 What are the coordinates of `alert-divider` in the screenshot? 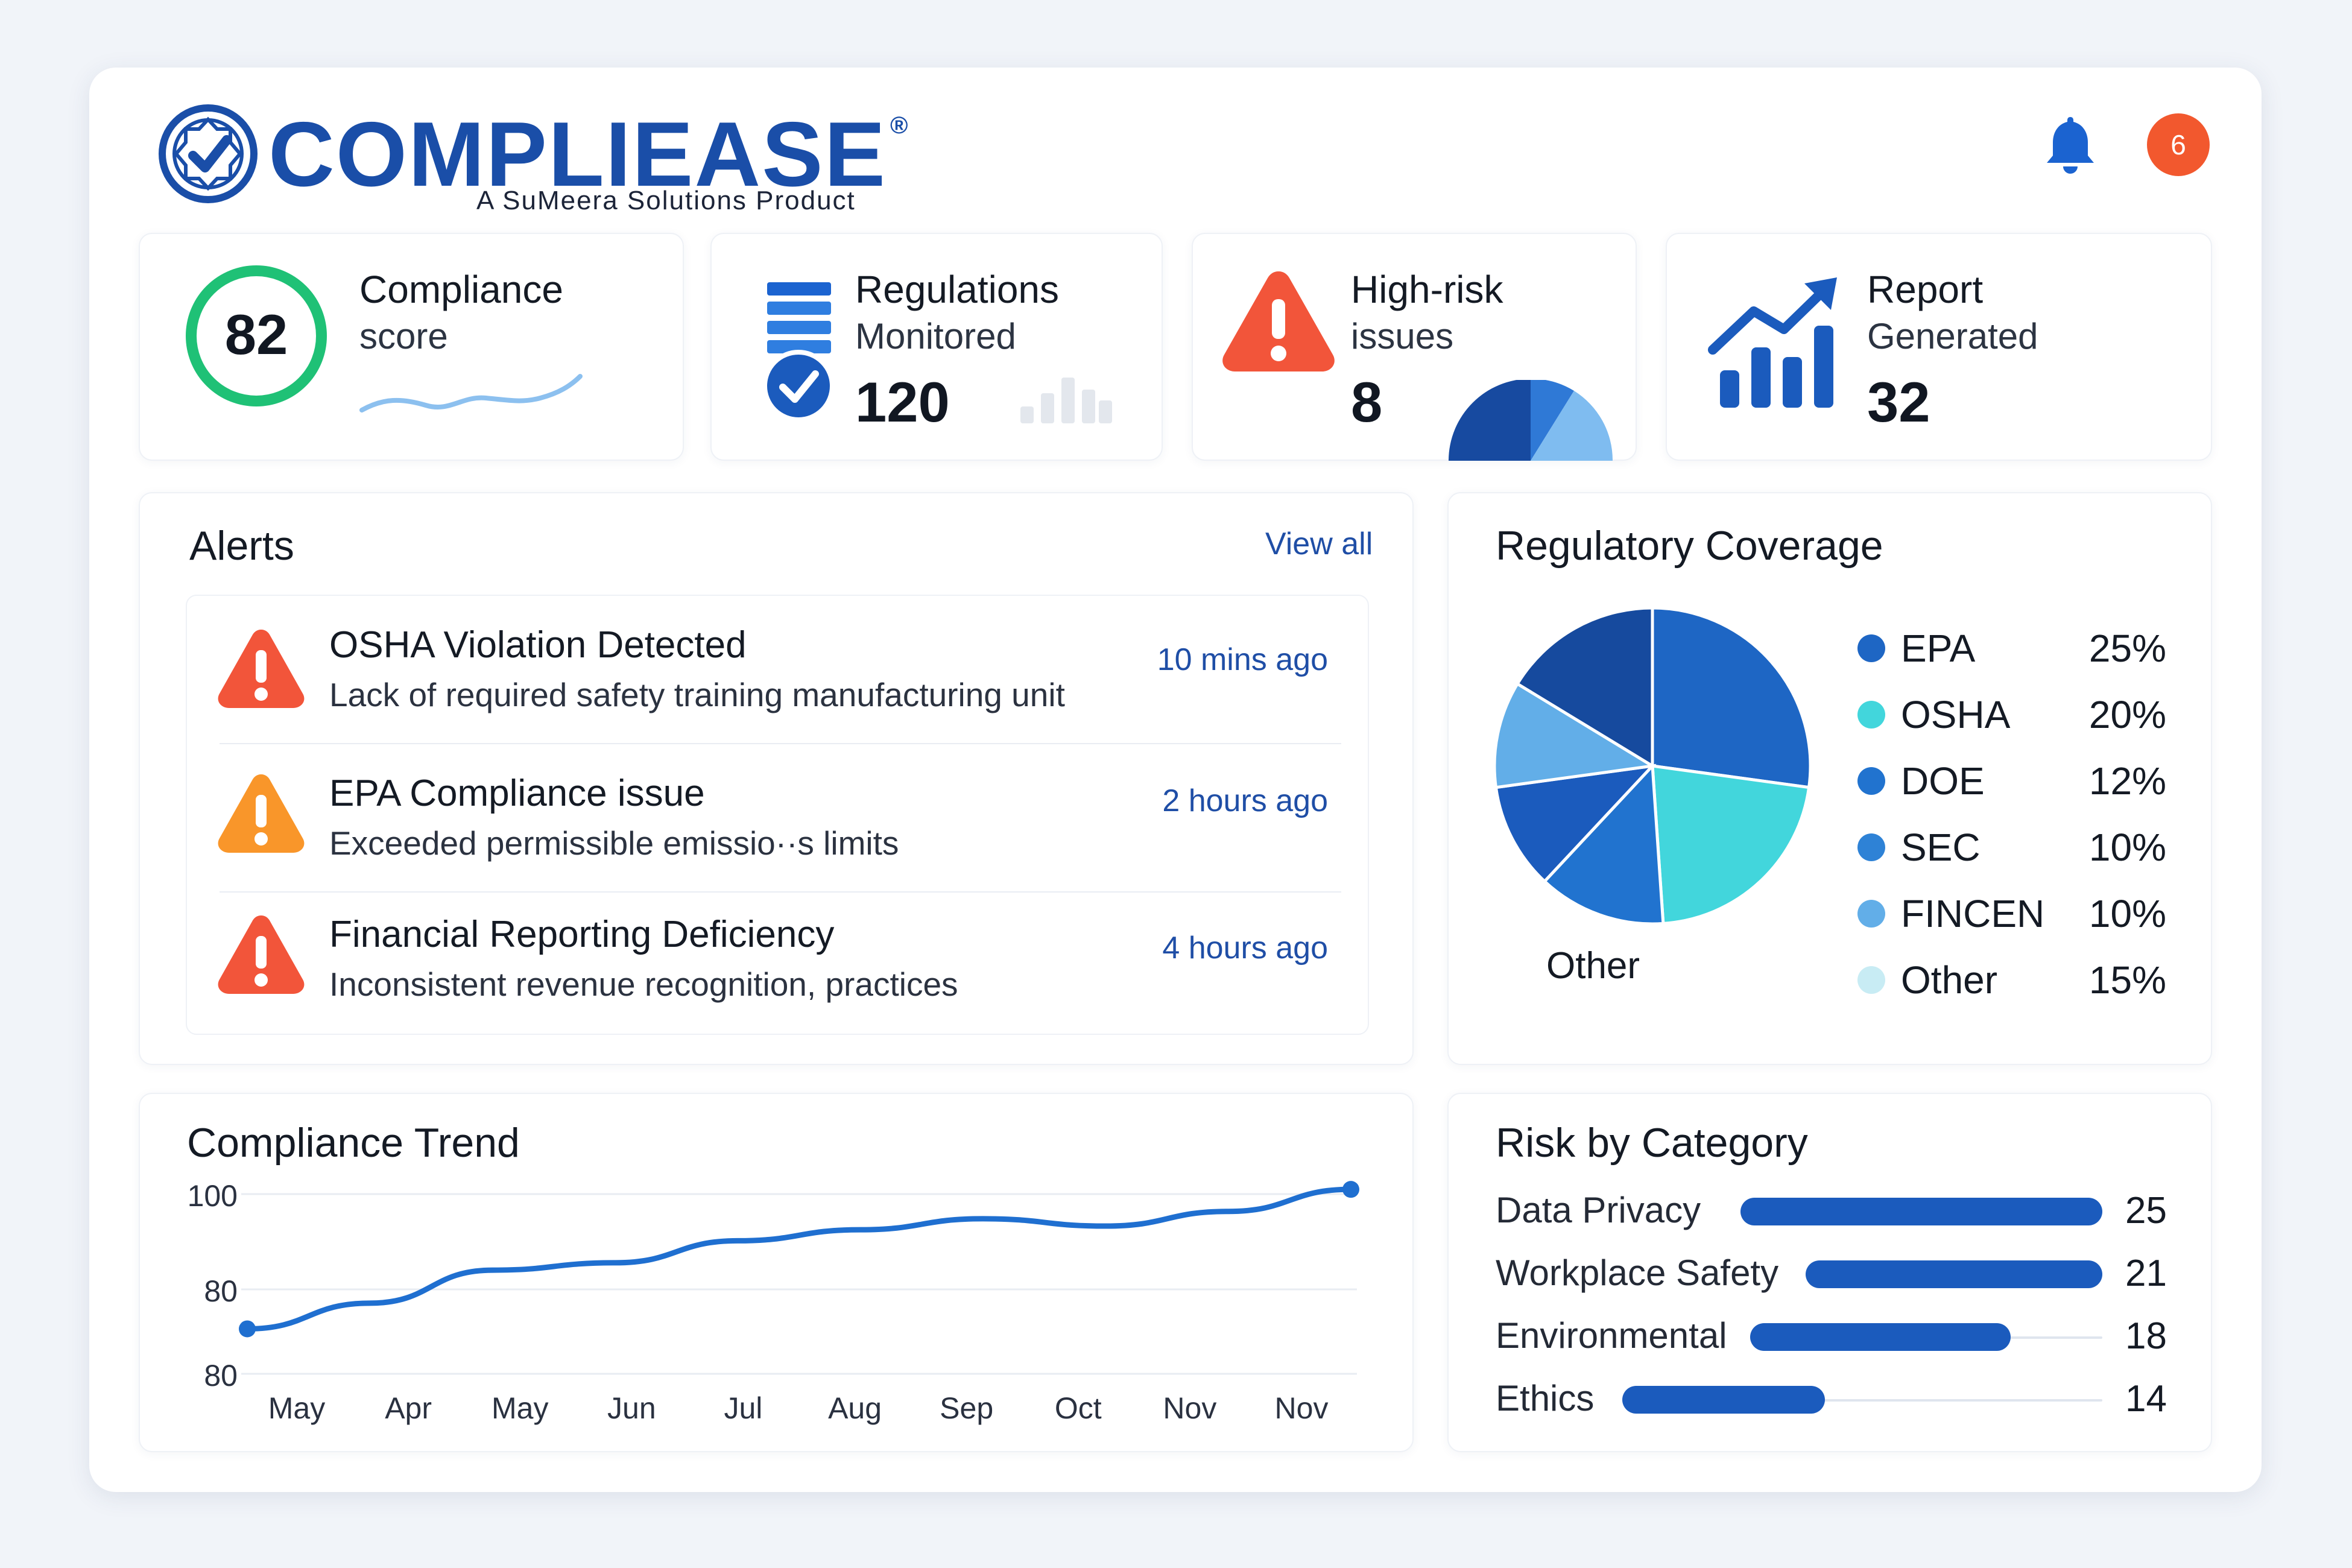 It's located at (780, 892).